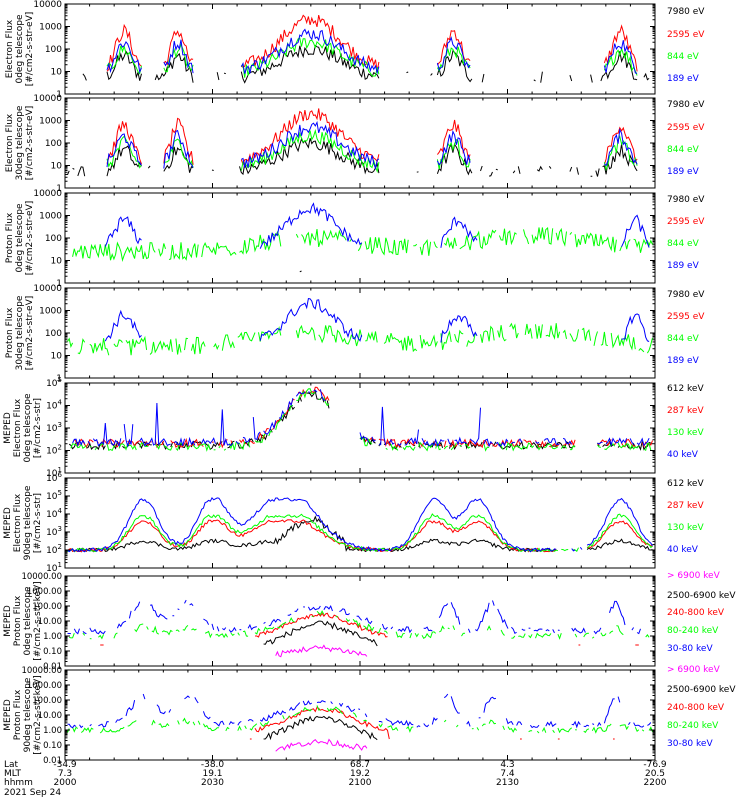 This screenshot has height=800, width=750. Describe the element at coordinates (28, 522) in the screenshot. I see `y-axis-label: 90deg telescope` at that location.